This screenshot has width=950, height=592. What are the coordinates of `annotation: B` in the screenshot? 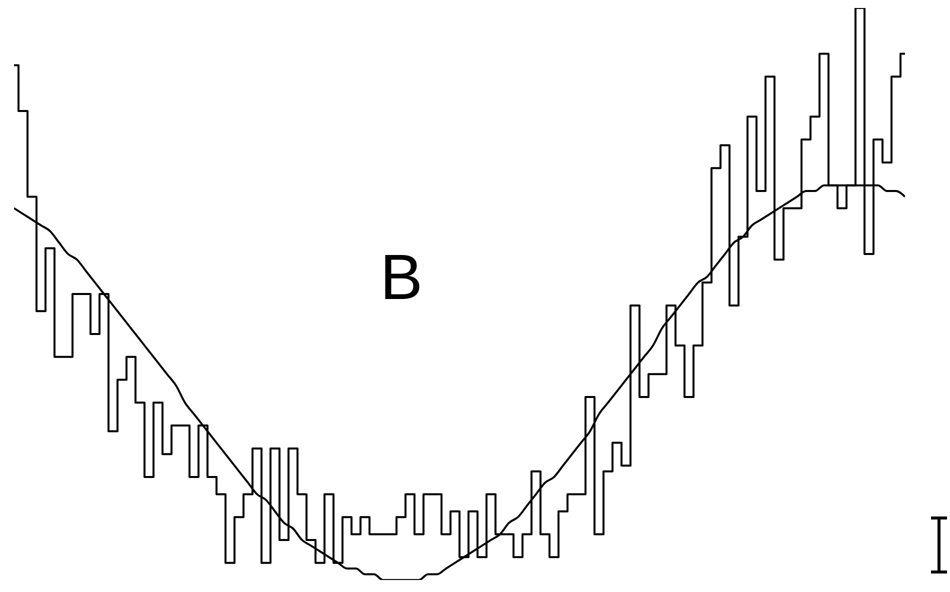 It's located at (401, 277).